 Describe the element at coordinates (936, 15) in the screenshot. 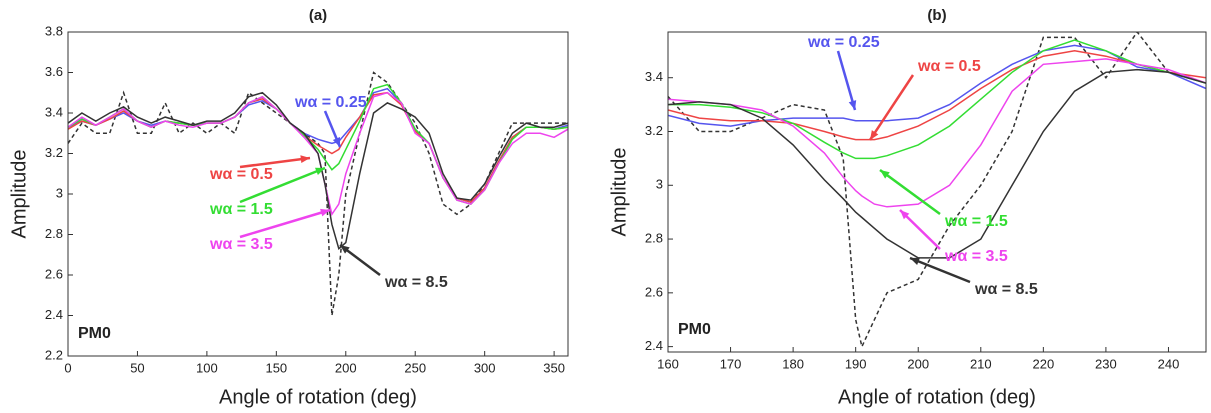

I see `chart-title: (b)` at that location.